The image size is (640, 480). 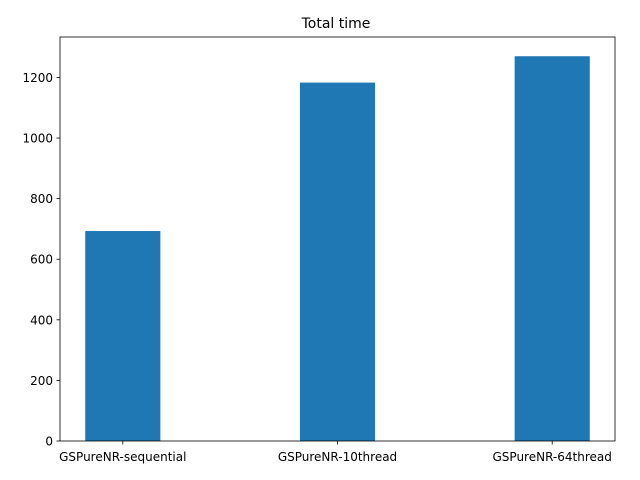 I want to click on y-tick-label: 1000, so click(x=37, y=139).